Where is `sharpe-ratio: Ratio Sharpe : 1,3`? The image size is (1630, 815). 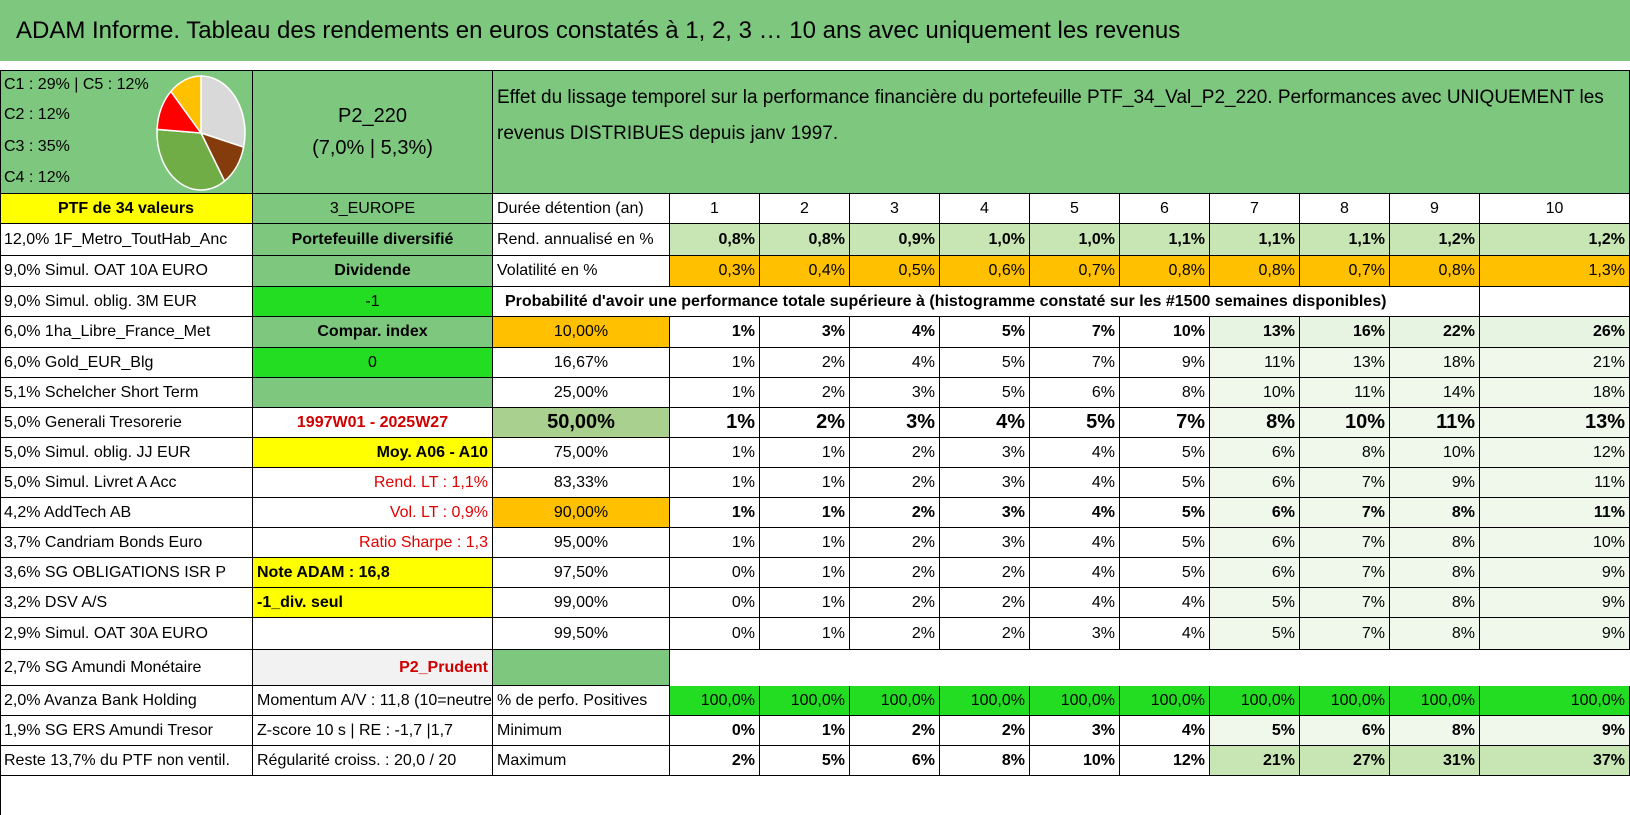 sharpe-ratio: Ratio Sharpe : 1,3 is located at coordinates (373, 543).